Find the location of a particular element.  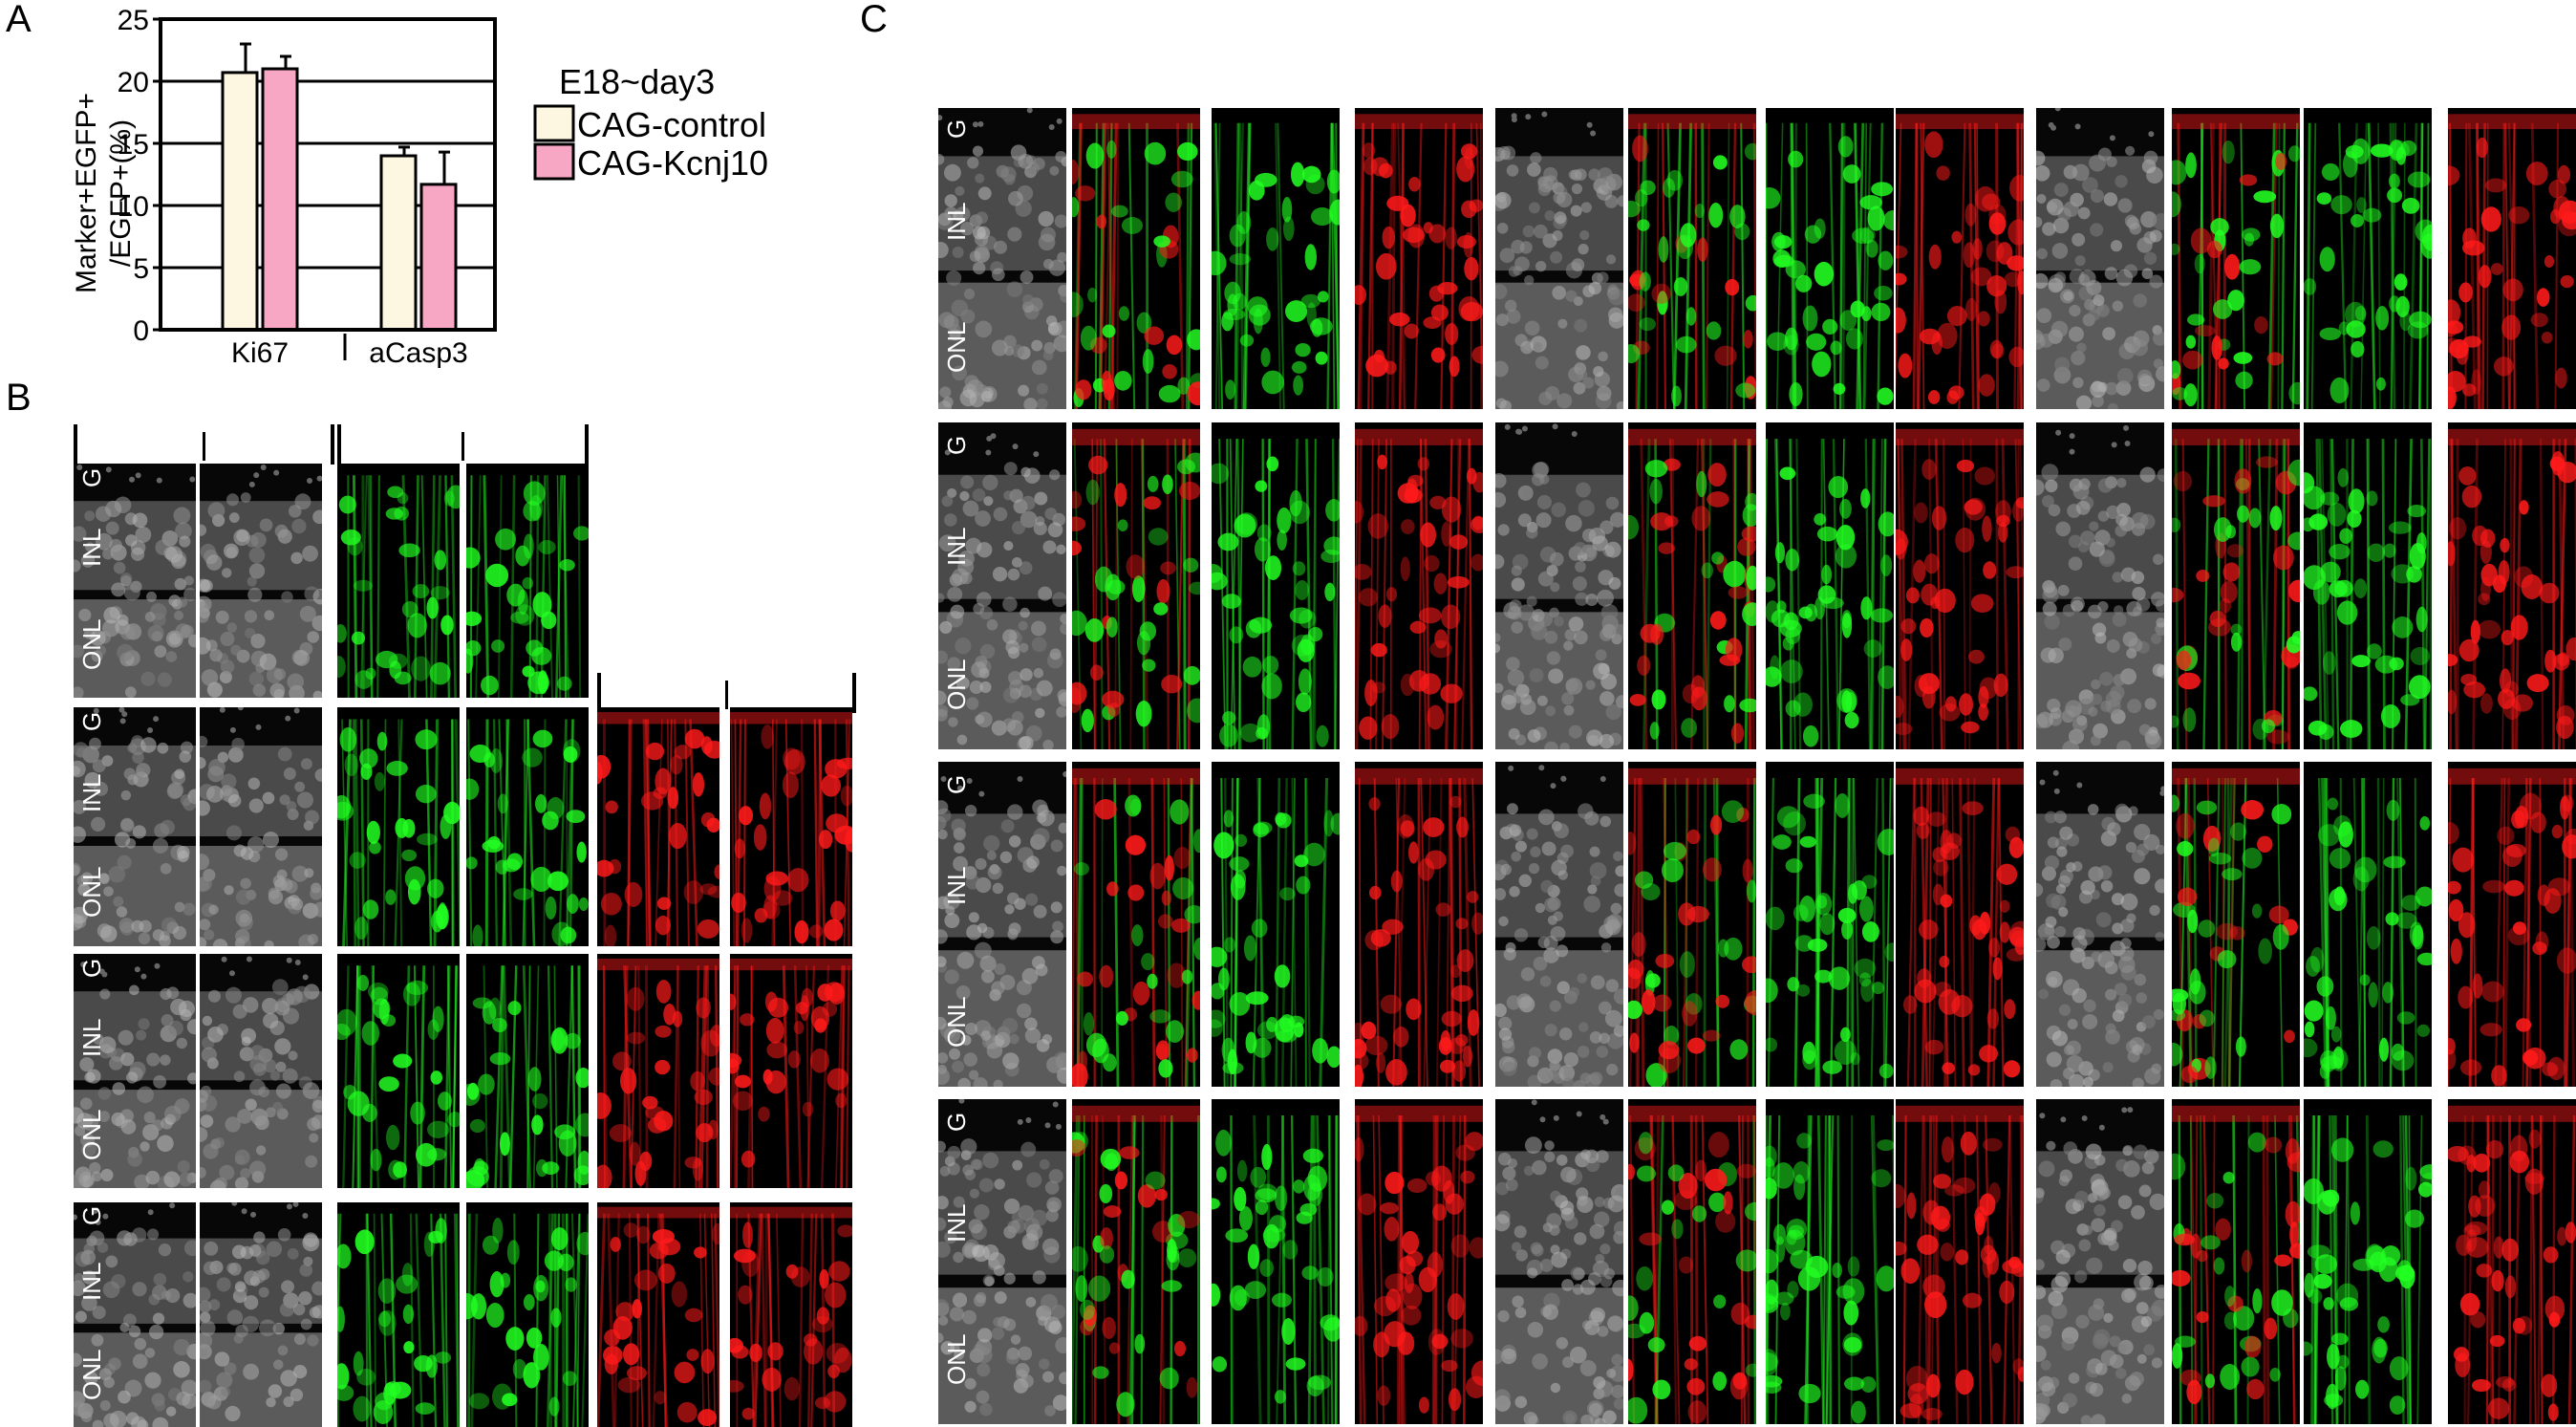

legend-title: E18~day3 is located at coordinates (637, 81).